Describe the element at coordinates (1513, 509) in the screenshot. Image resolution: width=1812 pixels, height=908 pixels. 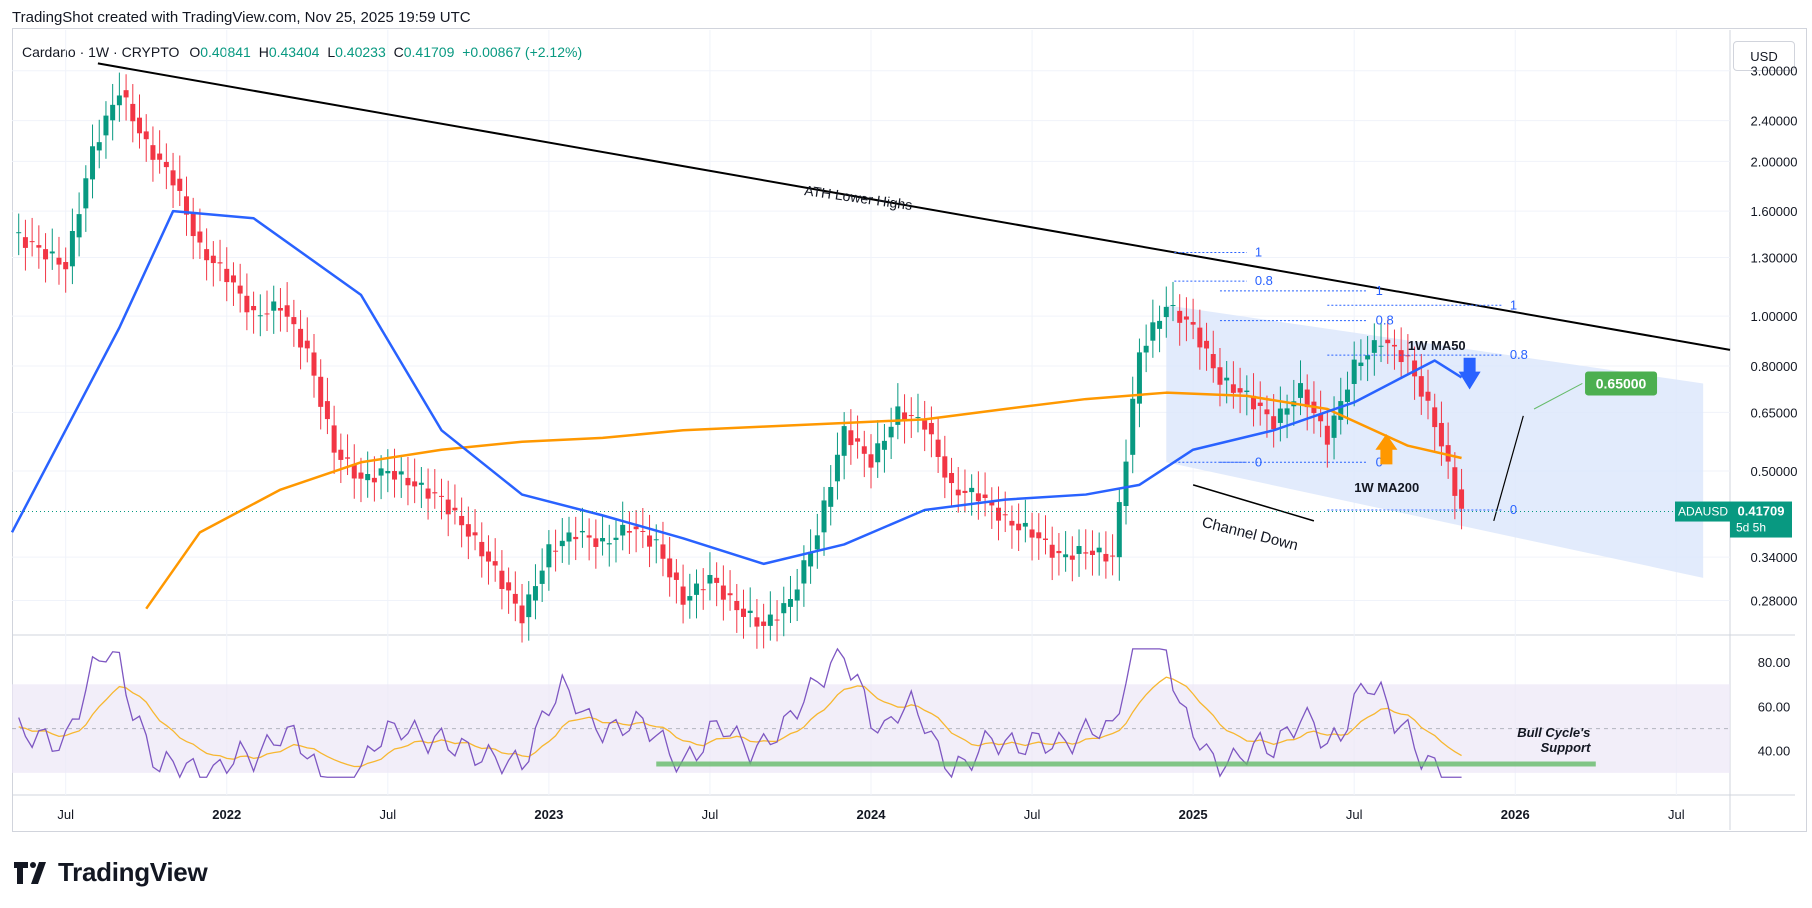
I see `fib-level-label: 0` at that location.